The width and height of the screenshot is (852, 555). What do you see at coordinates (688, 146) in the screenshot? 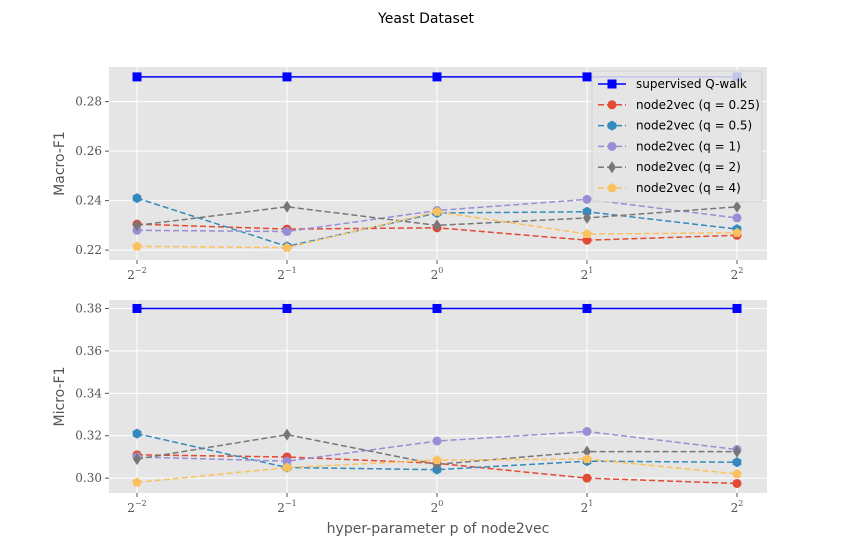
I see `legend-label: node2vec (q = 1)` at bounding box center [688, 146].